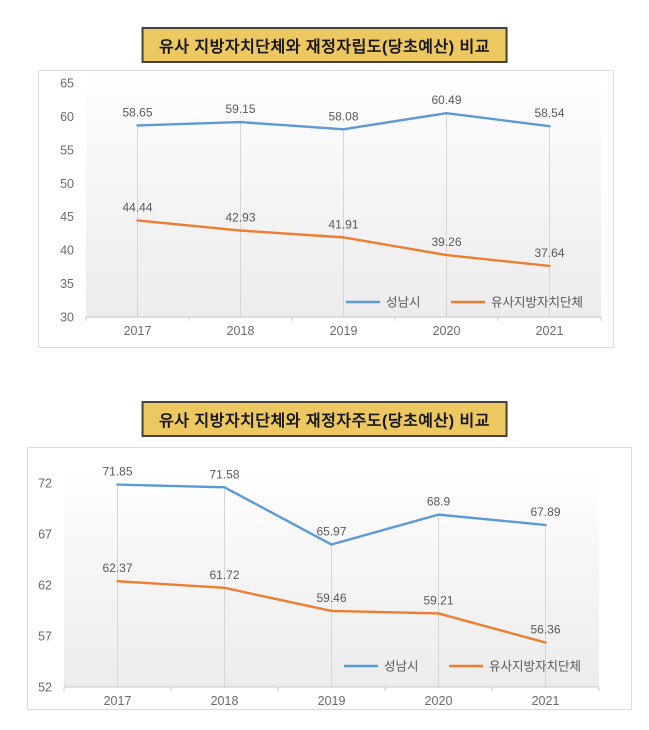 The image size is (649, 730). What do you see at coordinates (224, 575) in the screenshot?
I see `data-label-series-1: 61.72` at bounding box center [224, 575].